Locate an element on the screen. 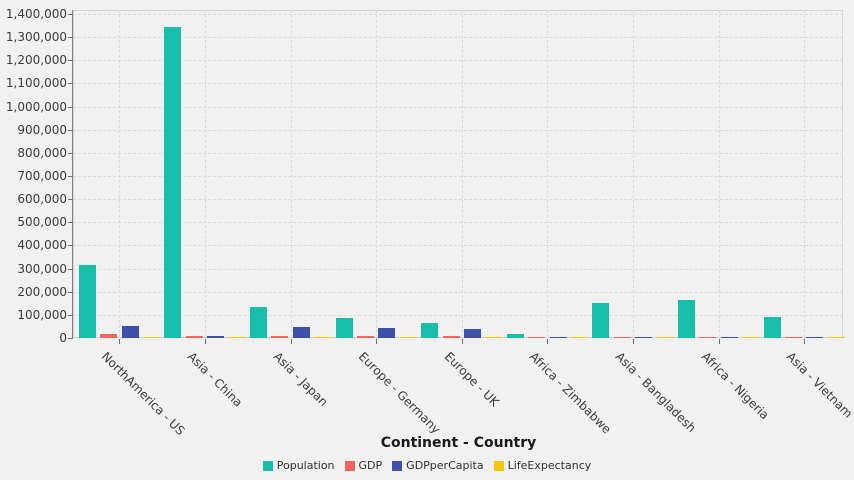 Image resolution: width=854 pixels, height=480 pixels. legend-label: GDP is located at coordinates (370, 465).